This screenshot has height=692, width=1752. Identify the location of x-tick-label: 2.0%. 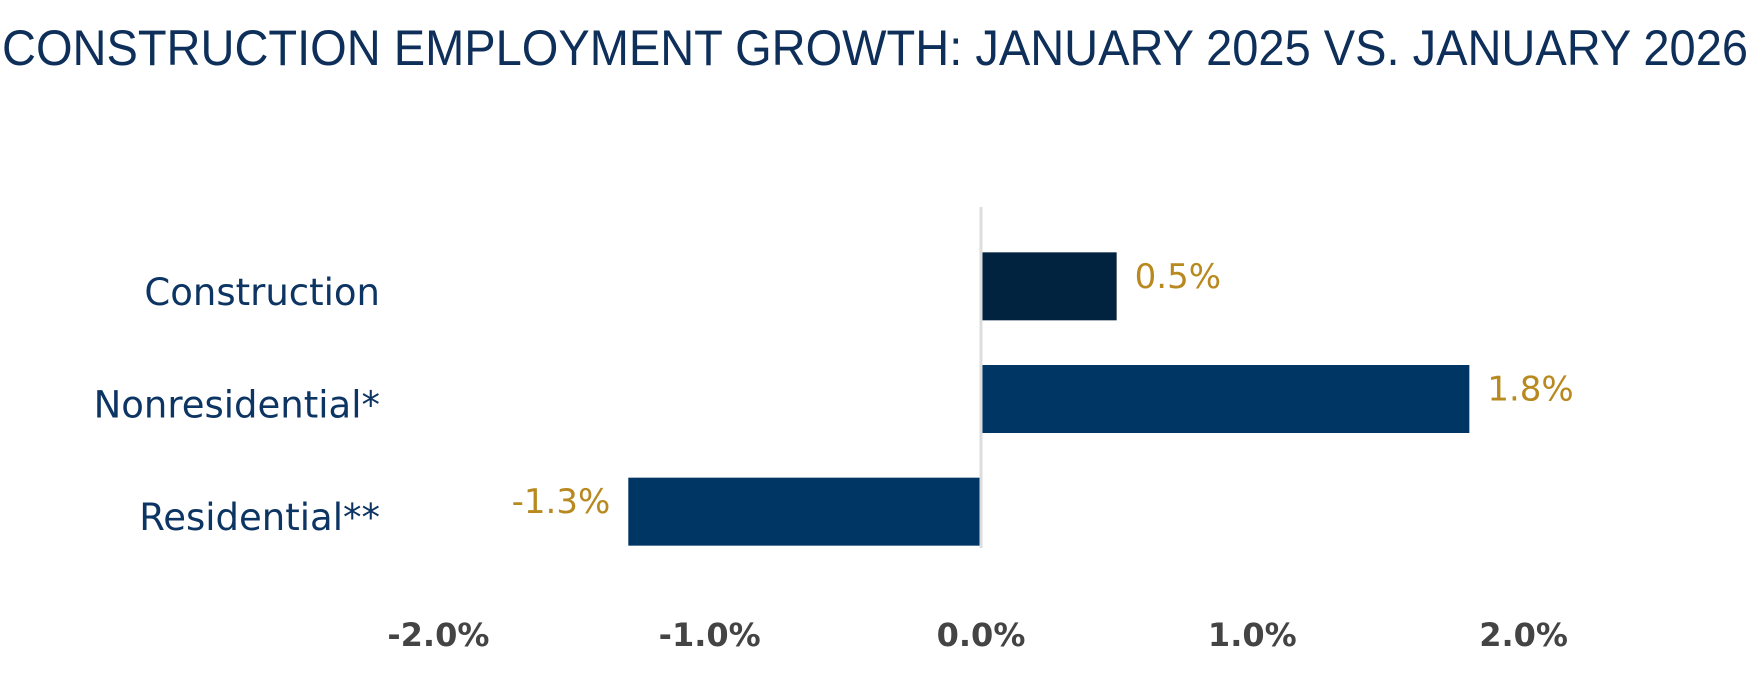
(1523, 635).